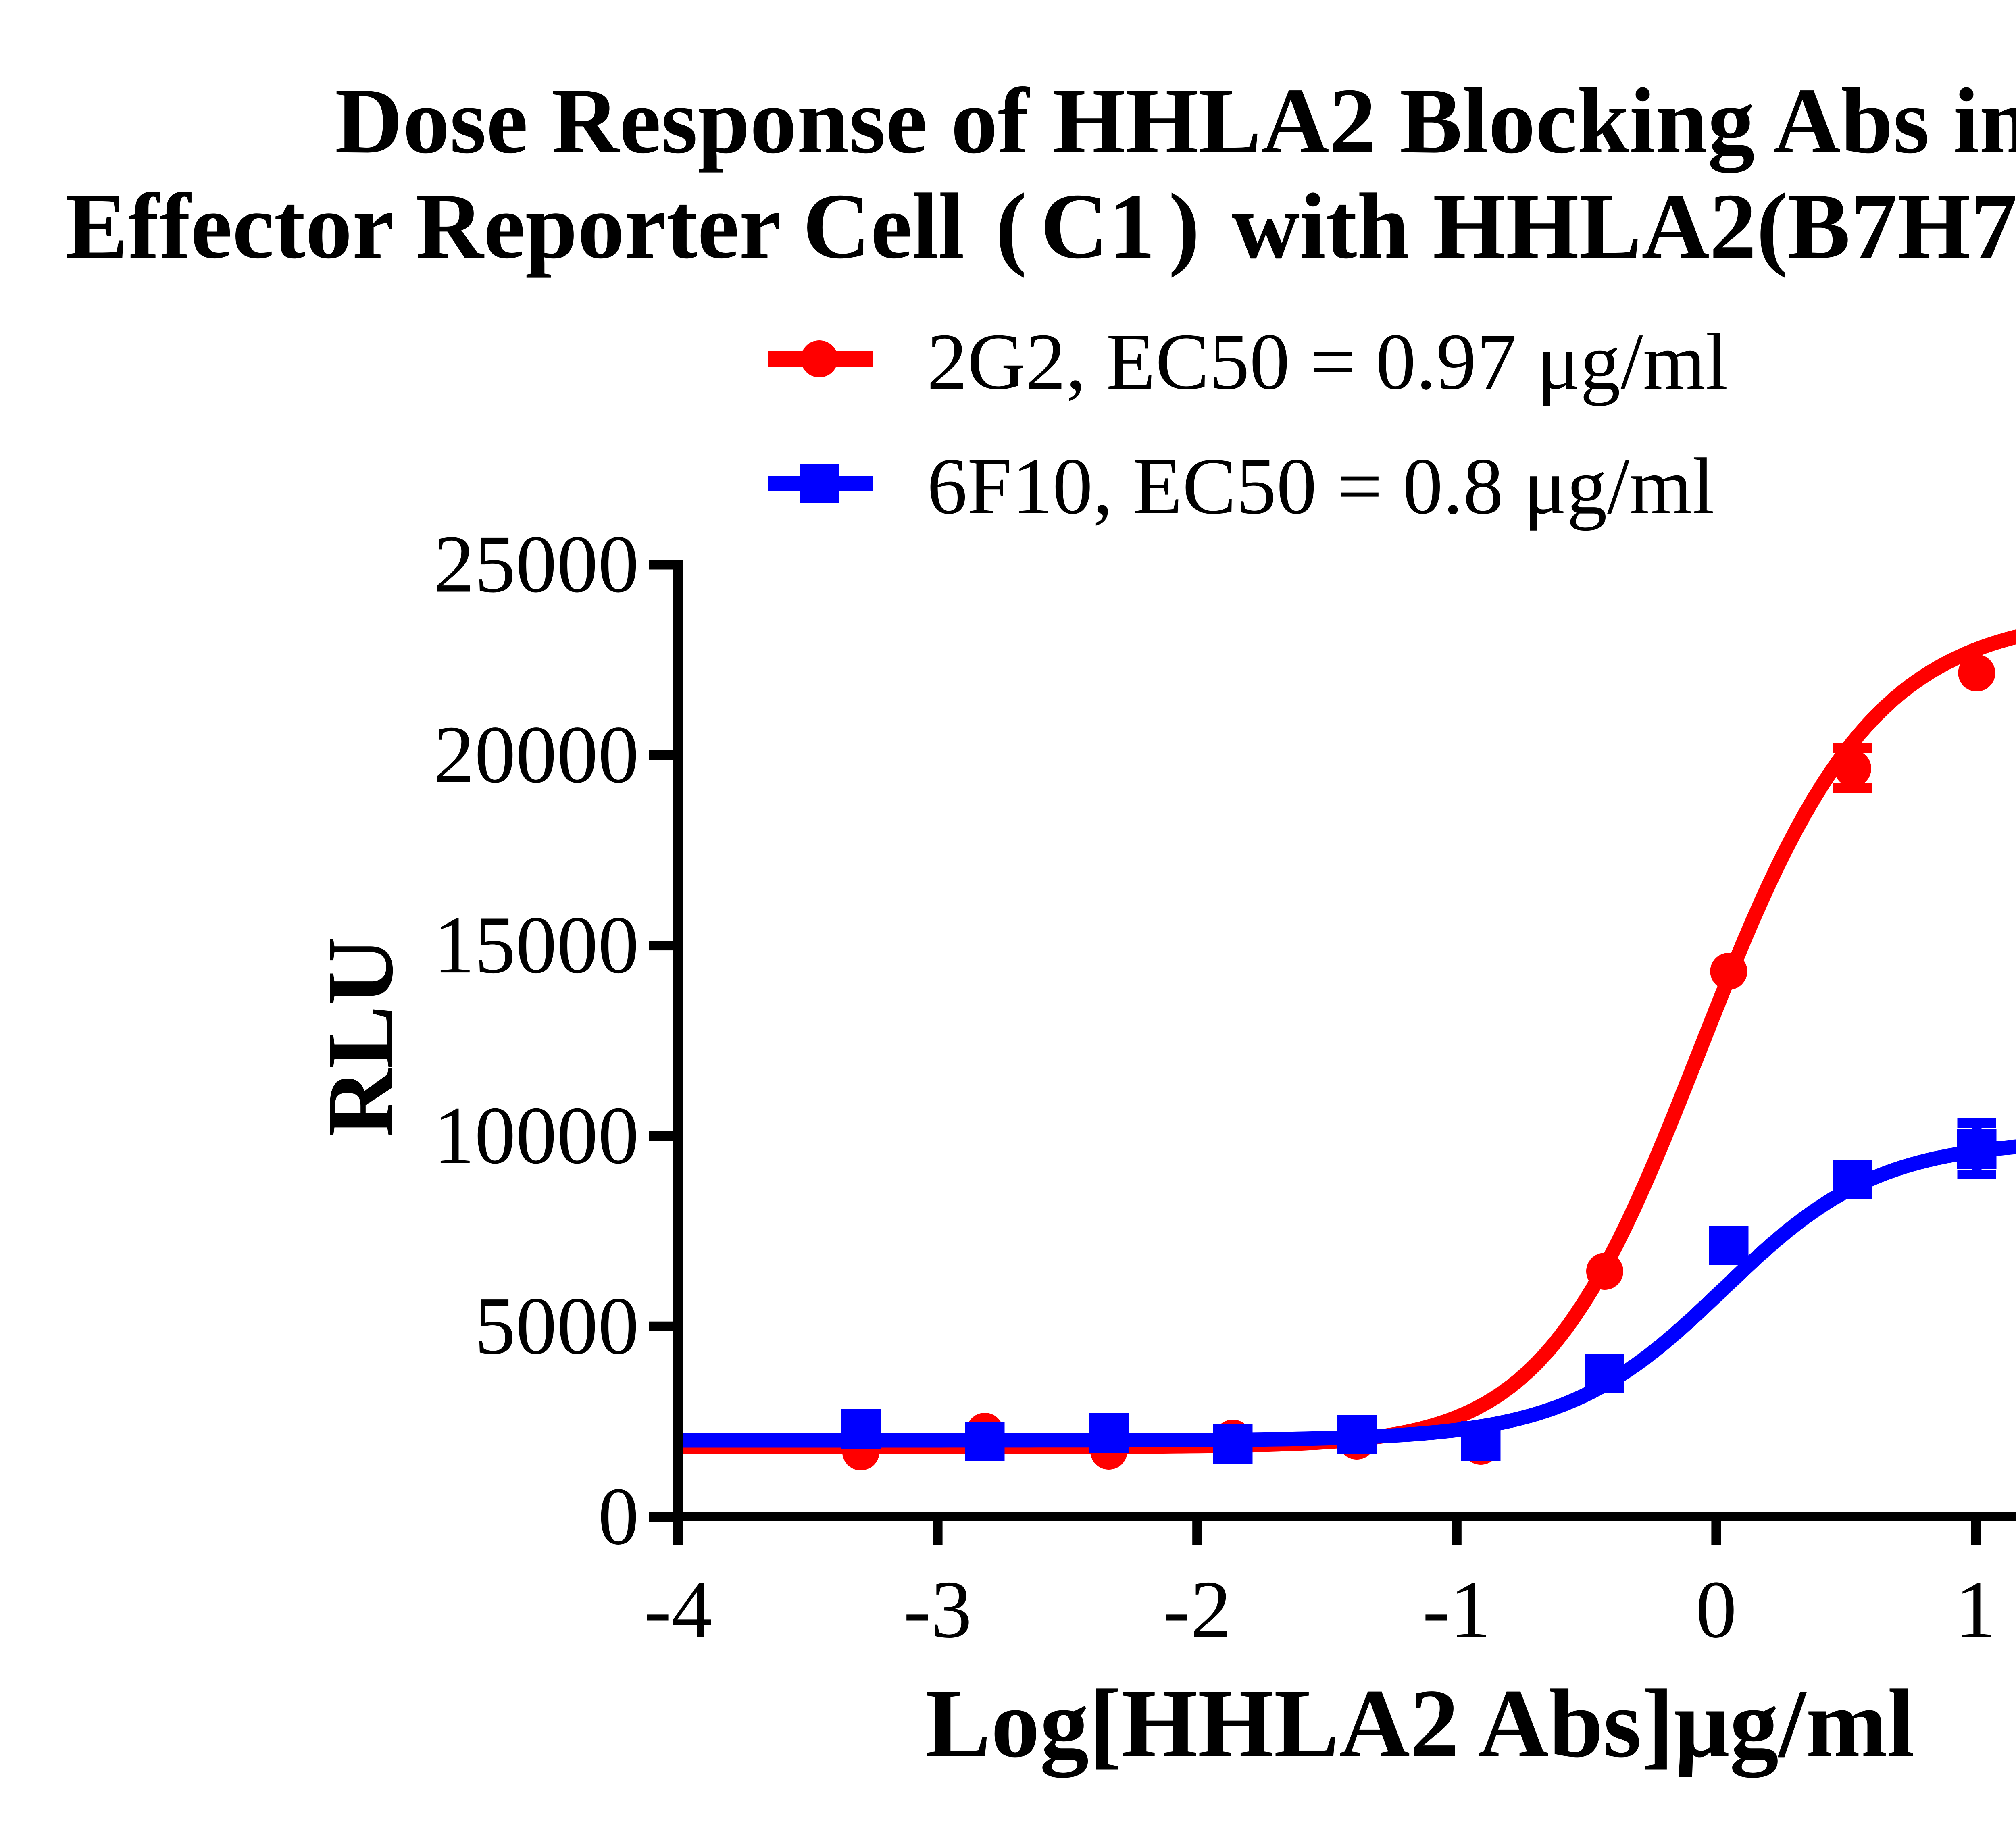 The height and width of the screenshot is (1845, 2016). What do you see at coordinates (536, 945) in the screenshot?
I see `svg-text: 15000` at bounding box center [536, 945].